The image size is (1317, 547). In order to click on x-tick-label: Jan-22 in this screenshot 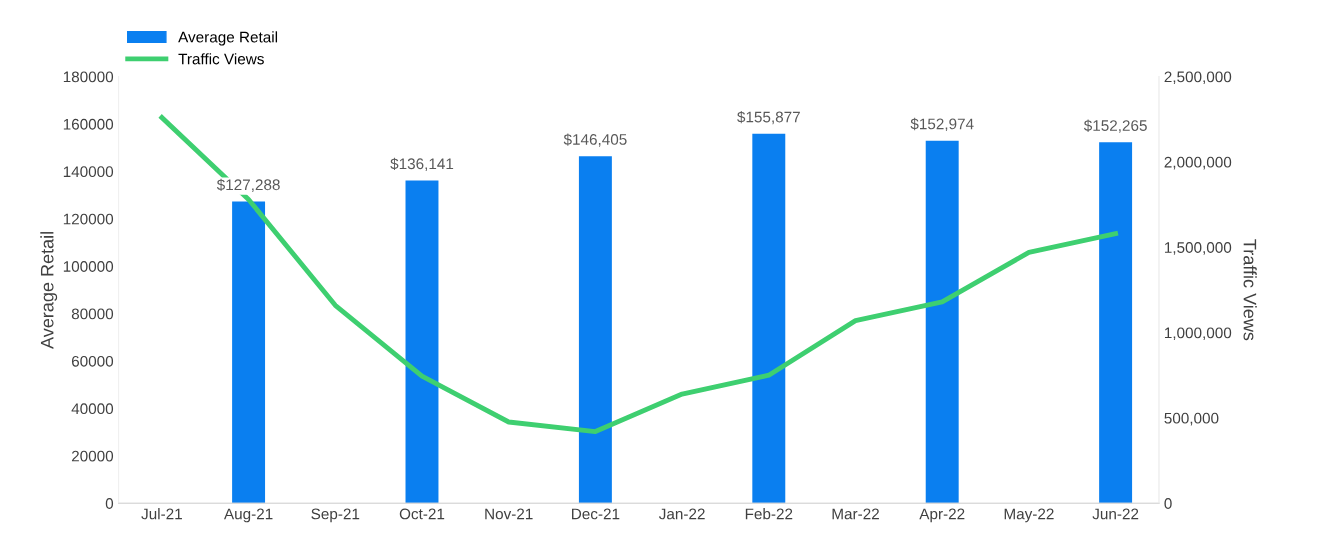, I will do `click(681, 514)`.